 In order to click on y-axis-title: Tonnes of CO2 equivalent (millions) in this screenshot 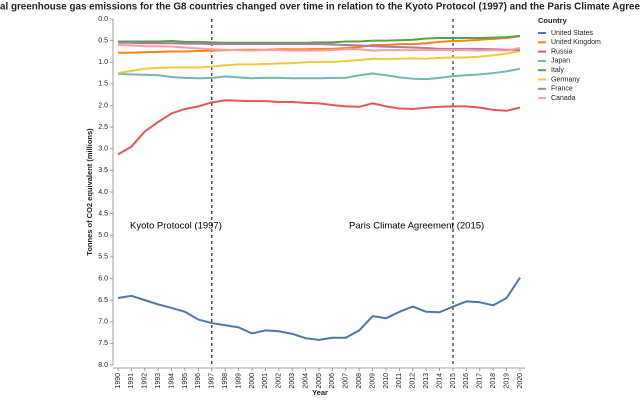, I will do `click(89, 192)`.